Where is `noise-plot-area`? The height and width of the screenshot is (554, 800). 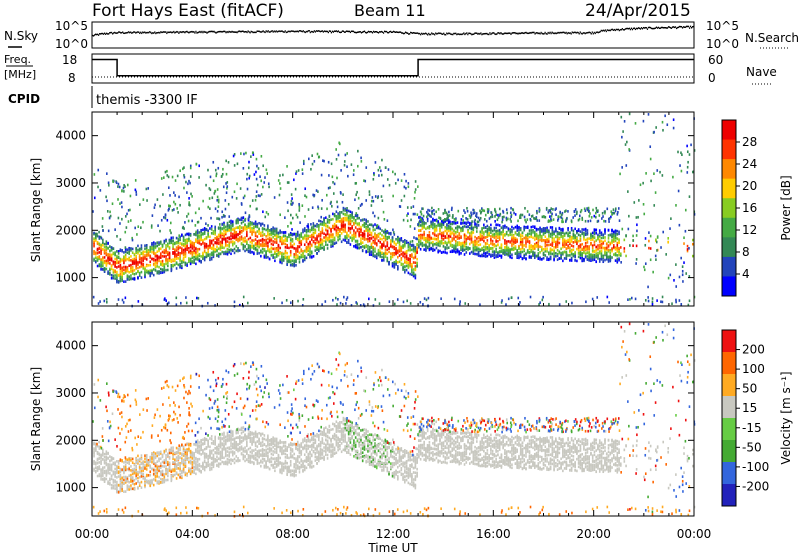
noise-plot-area is located at coordinates (393, 31).